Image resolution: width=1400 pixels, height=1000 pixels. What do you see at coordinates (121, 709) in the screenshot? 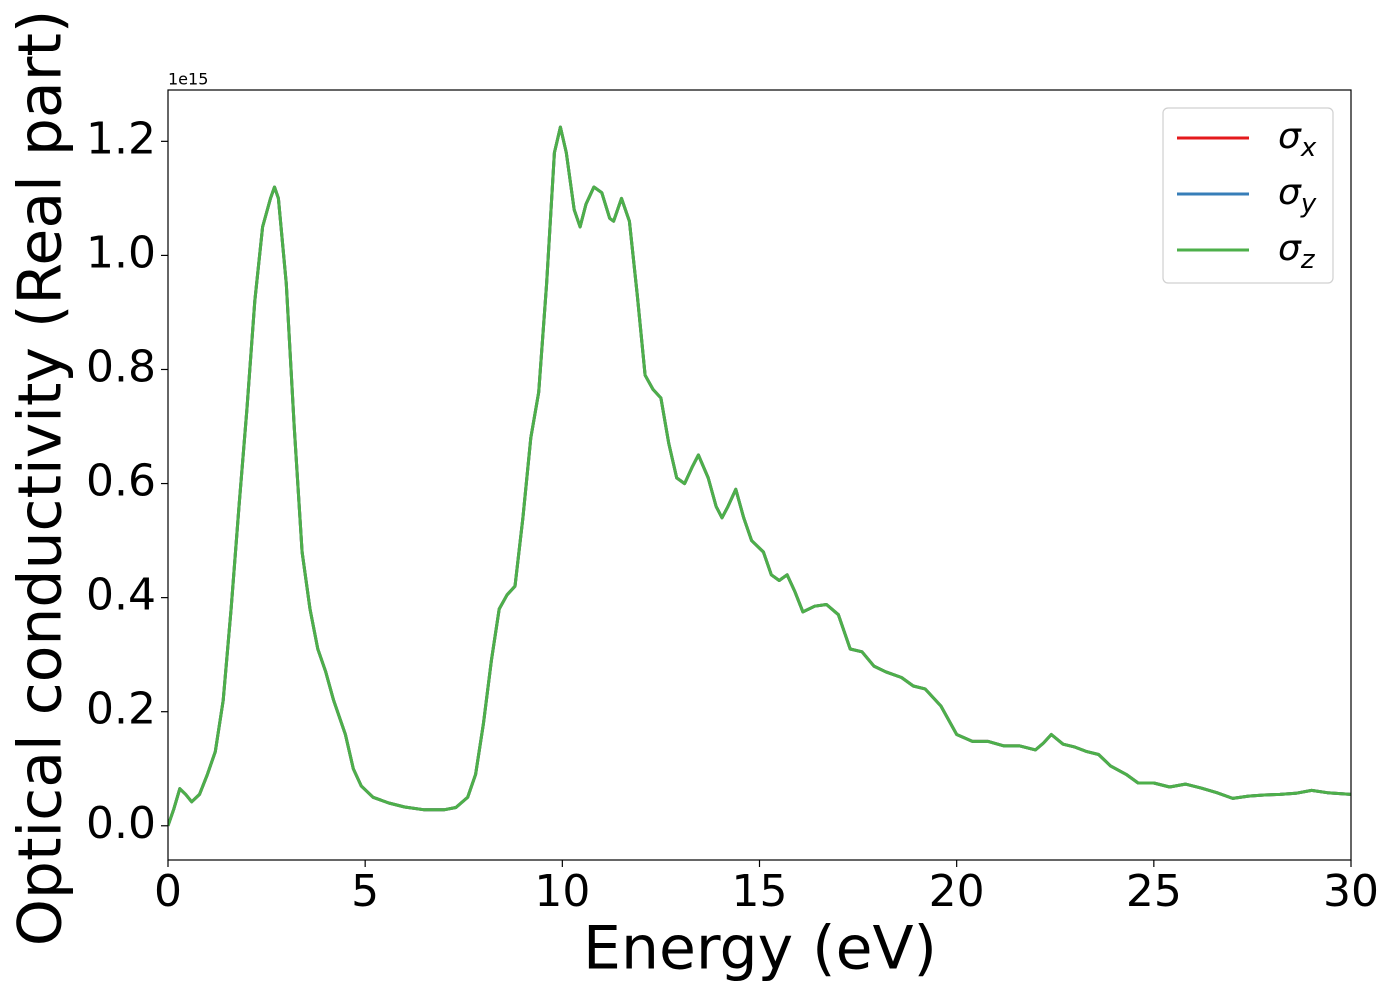
I see `y-tick-label: 0.2` at bounding box center [121, 709].